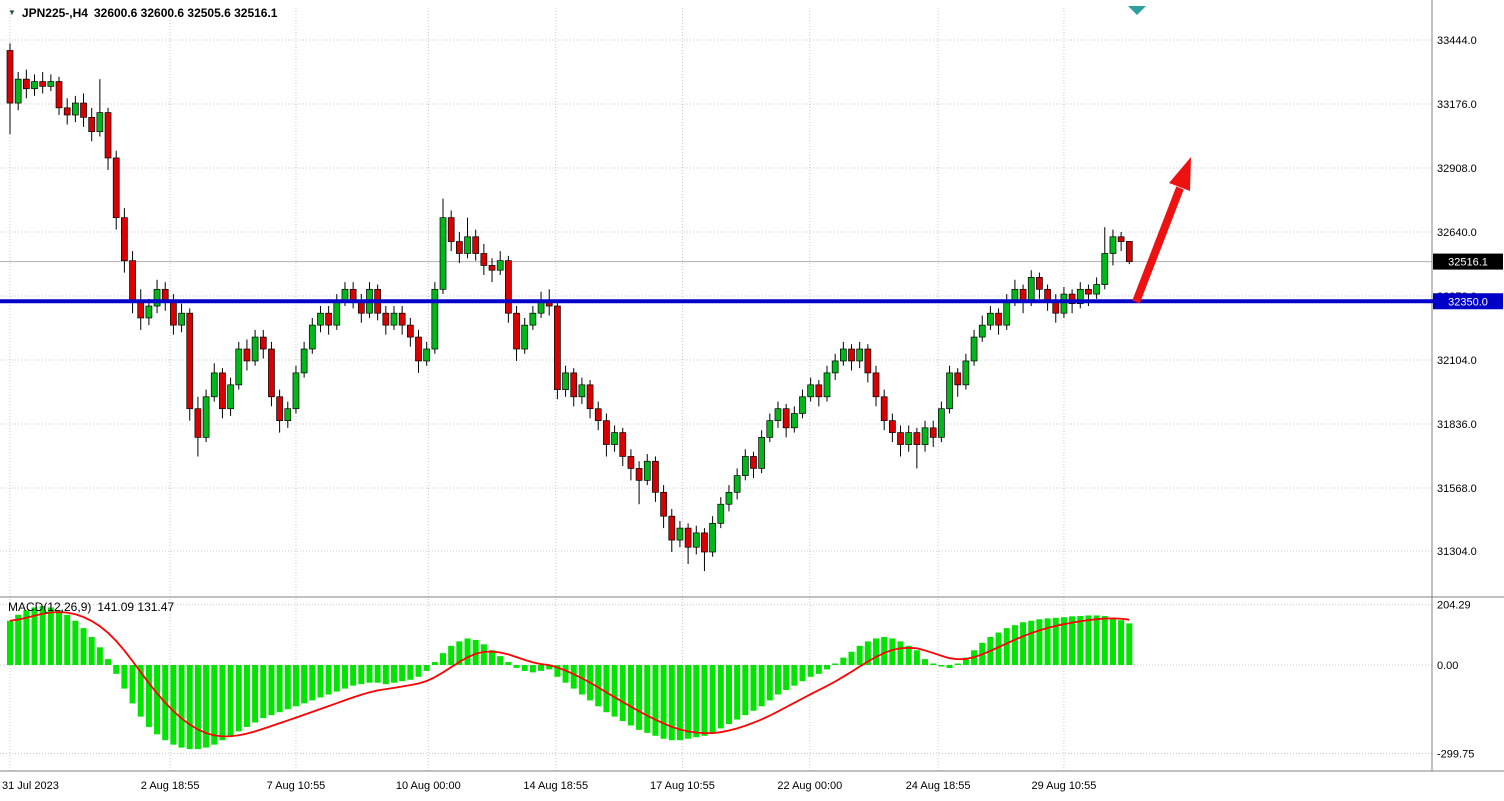 The height and width of the screenshot is (801, 1504). Describe the element at coordinates (170, 786) in the screenshot. I see `time-axis-label: 2 Aug 18:55` at that location.